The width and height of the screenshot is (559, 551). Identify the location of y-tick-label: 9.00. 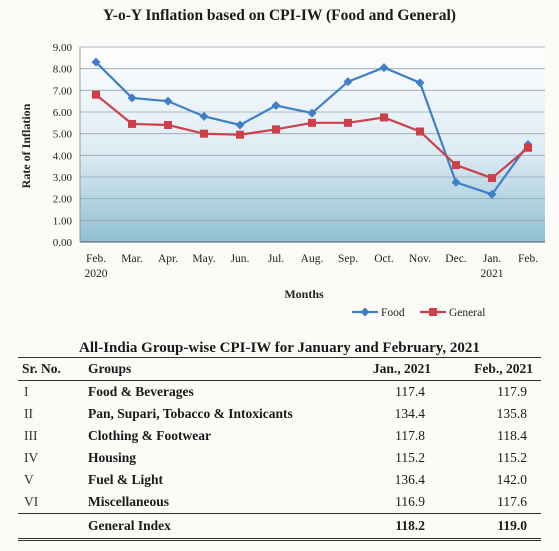
(63, 48).